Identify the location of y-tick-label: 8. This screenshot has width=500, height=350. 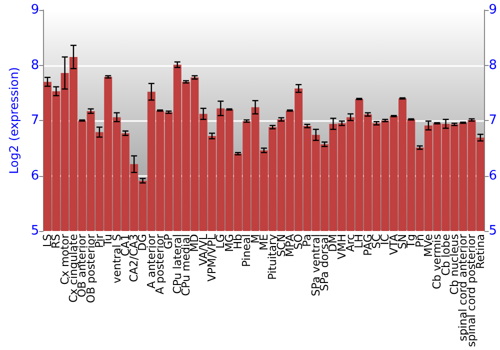
(35, 65).